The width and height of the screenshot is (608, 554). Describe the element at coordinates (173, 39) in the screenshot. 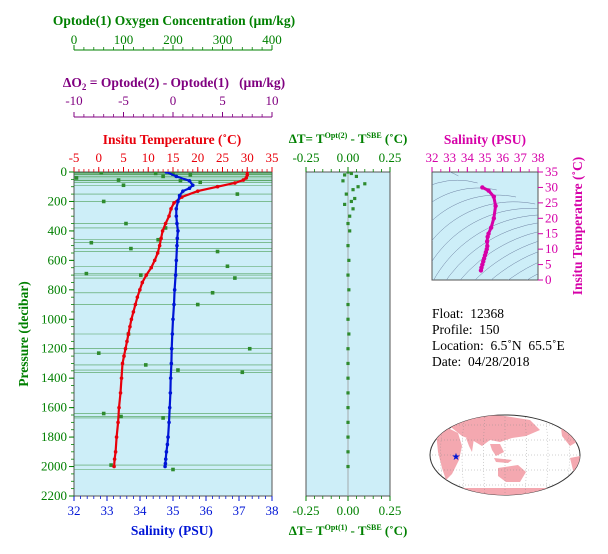

I see `oxygen-axis-tick-label-2: 200` at that location.